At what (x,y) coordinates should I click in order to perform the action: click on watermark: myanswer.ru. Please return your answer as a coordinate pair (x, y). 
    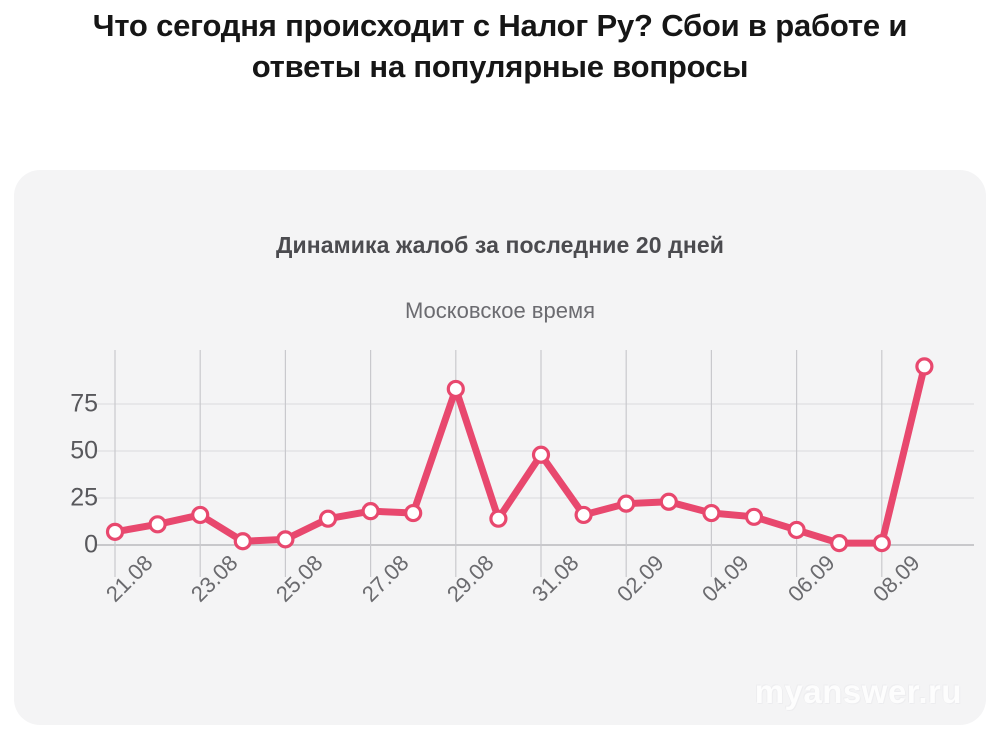
    Looking at the image, I should click on (858, 691).